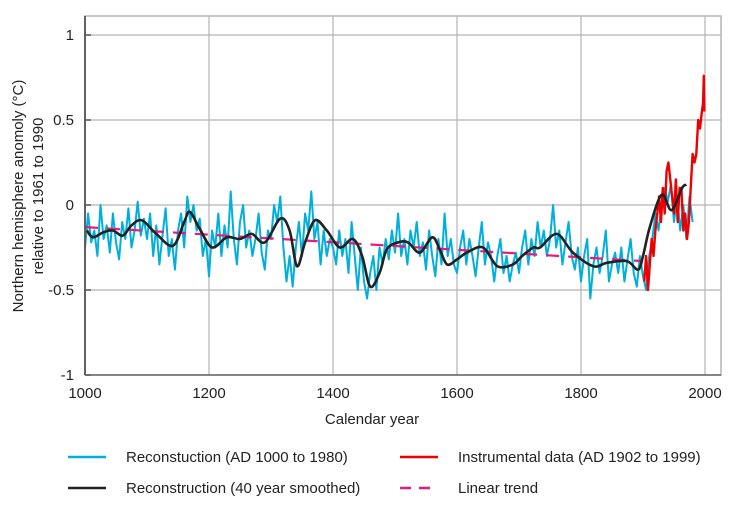  What do you see at coordinates (237, 457) in the screenshot?
I see `legend-label: Reconstuction (AD 1000 to 1980)` at bounding box center [237, 457].